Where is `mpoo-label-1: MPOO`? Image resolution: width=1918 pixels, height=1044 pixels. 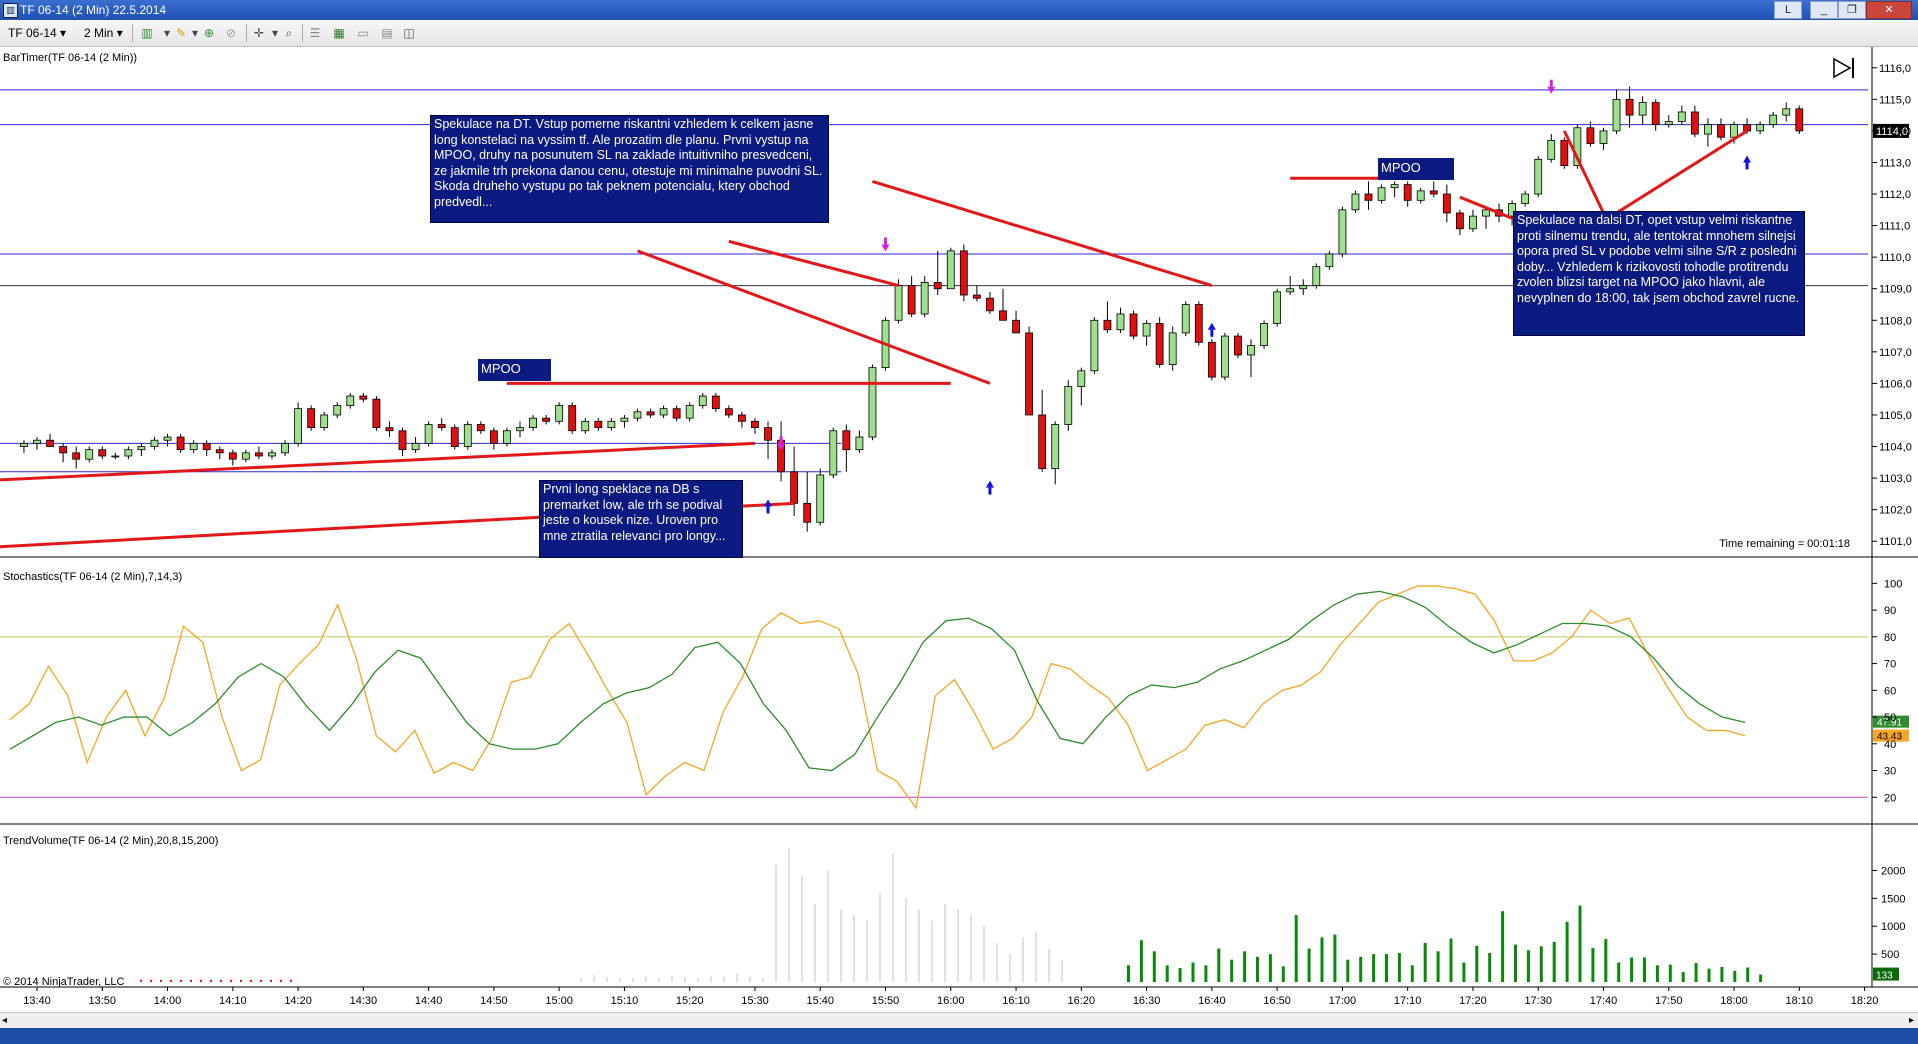 mpoo-label-1: MPOO is located at coordinates (514, 370).